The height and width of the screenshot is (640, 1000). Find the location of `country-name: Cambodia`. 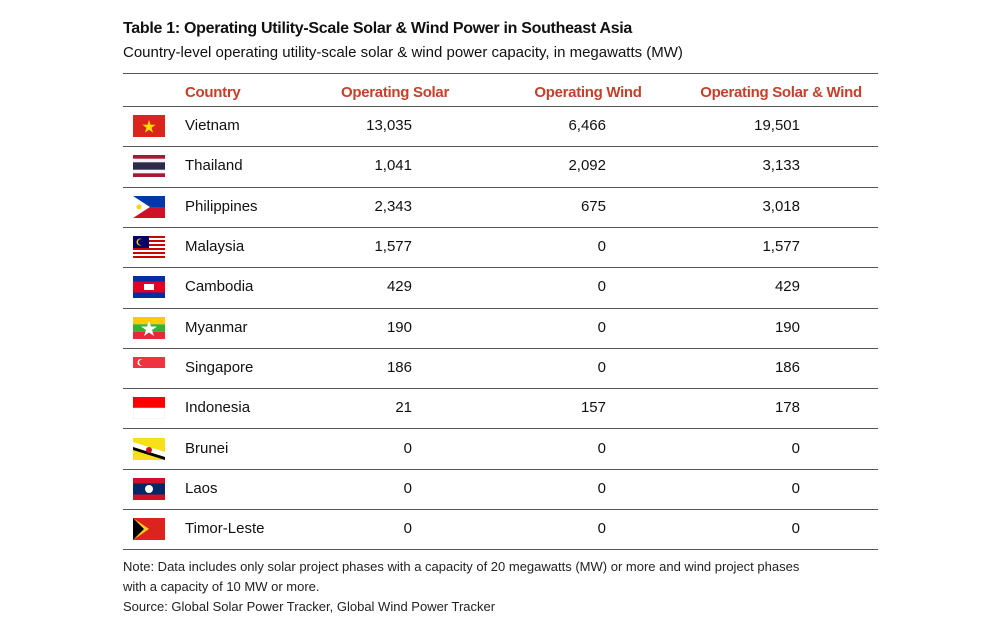

country-name: Cambodia is located at coordinates (219, 287).